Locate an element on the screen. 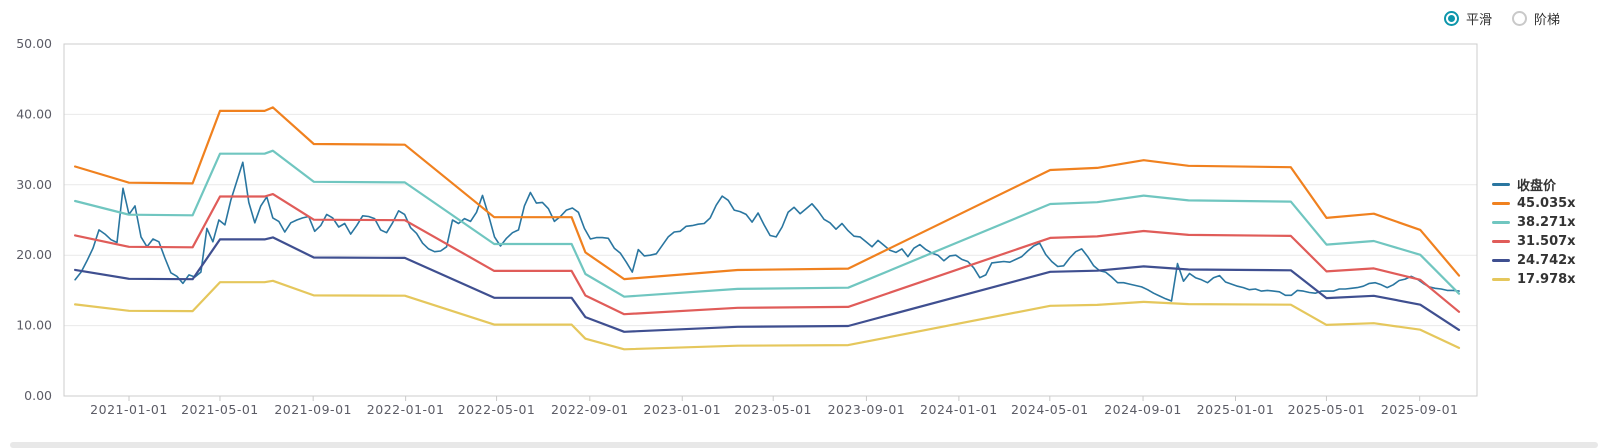 This screenshot has height=448, width=1598. radio-unselected-icon is located at coordinates (1520, 18).